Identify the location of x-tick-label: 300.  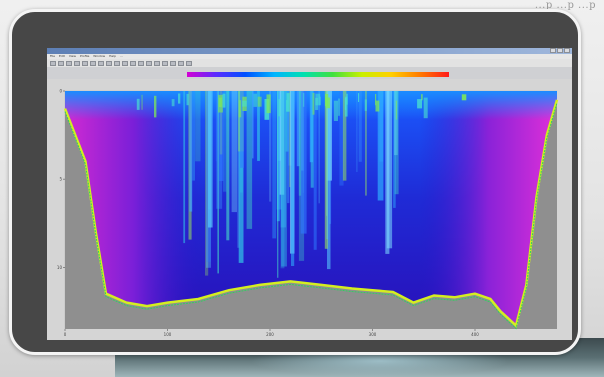
(373, 334).